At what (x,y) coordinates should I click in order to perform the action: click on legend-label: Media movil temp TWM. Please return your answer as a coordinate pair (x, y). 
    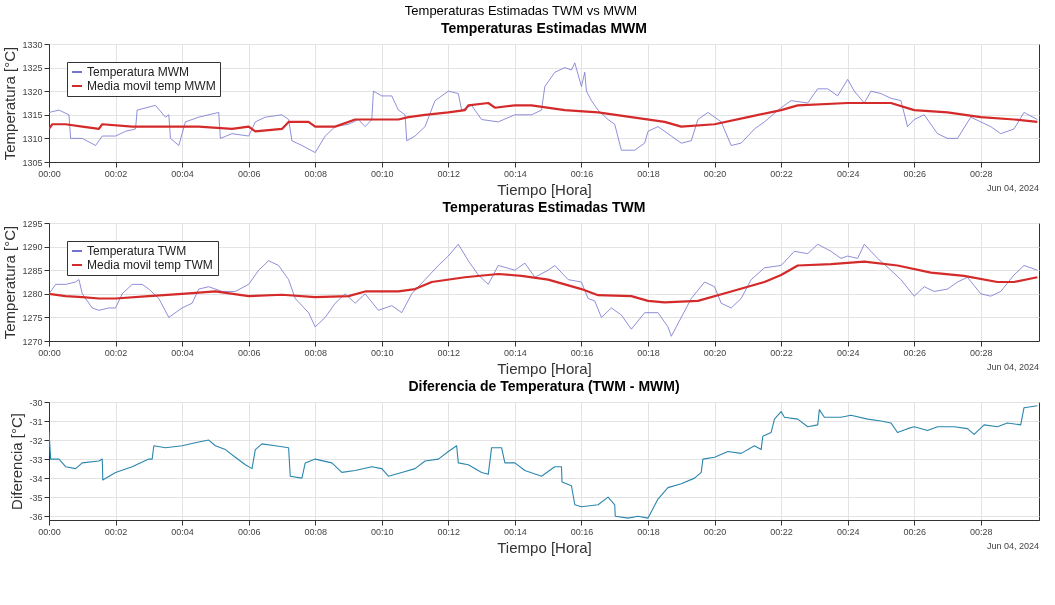
    Looking at the image, I should click on (150, 265).